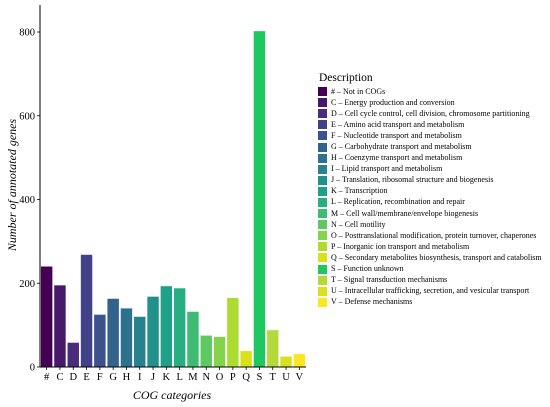  What do you see at coordinates (127, 377) in the screenshot?
I see `x-tick-label: H` at bounding box center [127, 377].